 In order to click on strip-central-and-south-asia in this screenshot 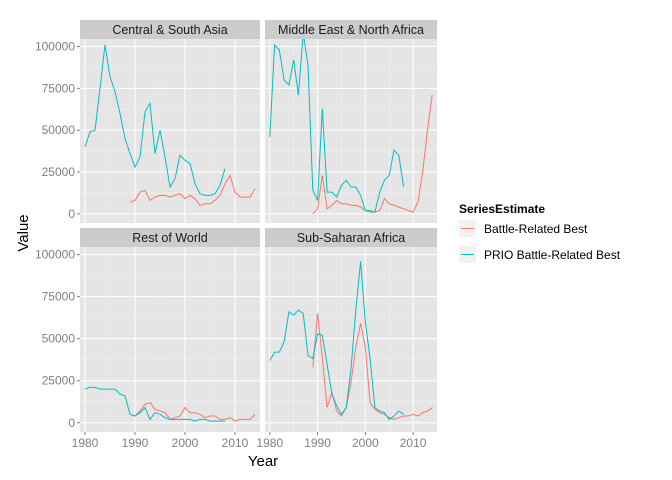, I will do `click(170, 29)`.